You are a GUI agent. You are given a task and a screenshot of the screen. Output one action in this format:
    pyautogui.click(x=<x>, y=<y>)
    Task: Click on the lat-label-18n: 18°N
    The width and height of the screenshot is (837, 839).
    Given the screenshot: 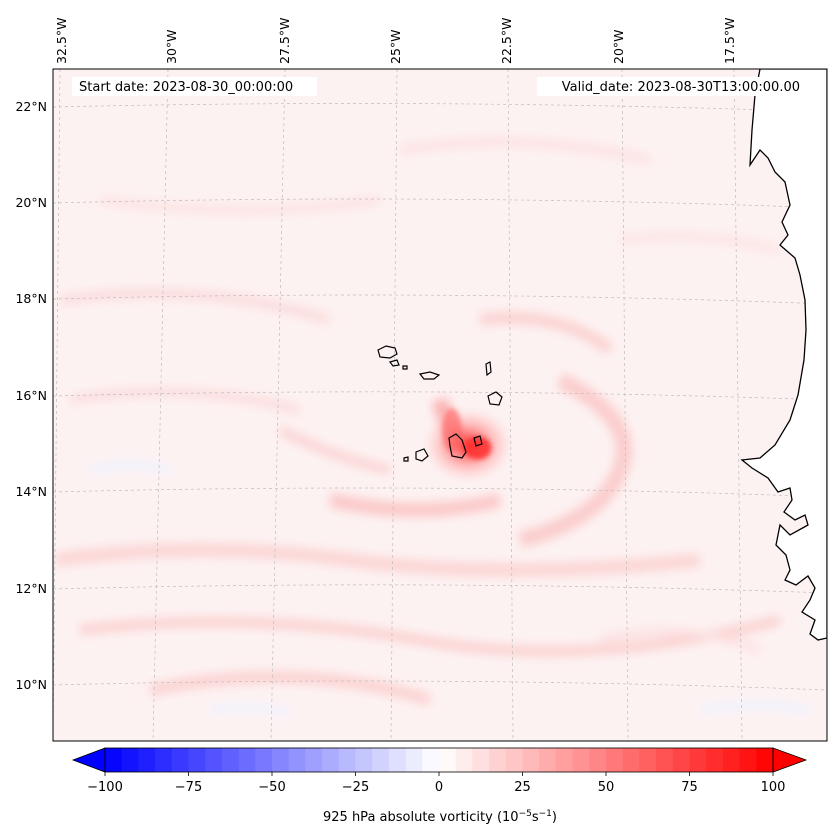 What is the action you would take?
    pyautogui.click(x=31, y=298)
    